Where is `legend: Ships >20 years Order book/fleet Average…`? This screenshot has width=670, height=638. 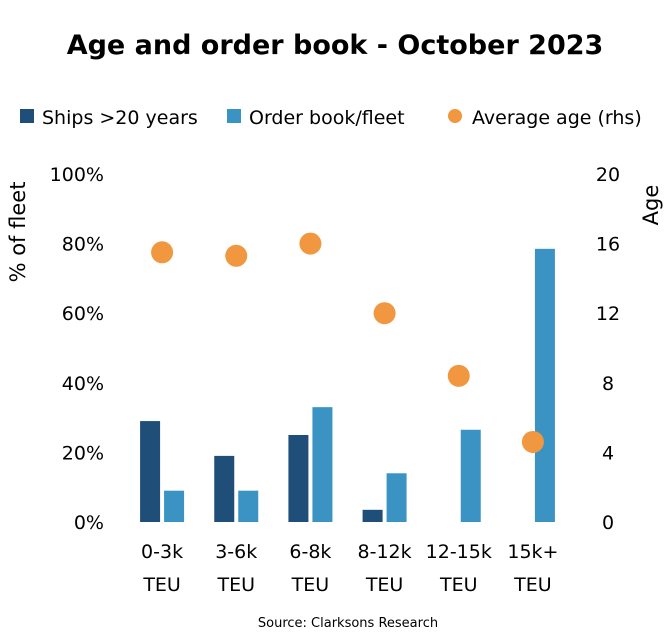 legend: Ships >20 years Order book/fleet Average… is located at coordinates (331, 118).